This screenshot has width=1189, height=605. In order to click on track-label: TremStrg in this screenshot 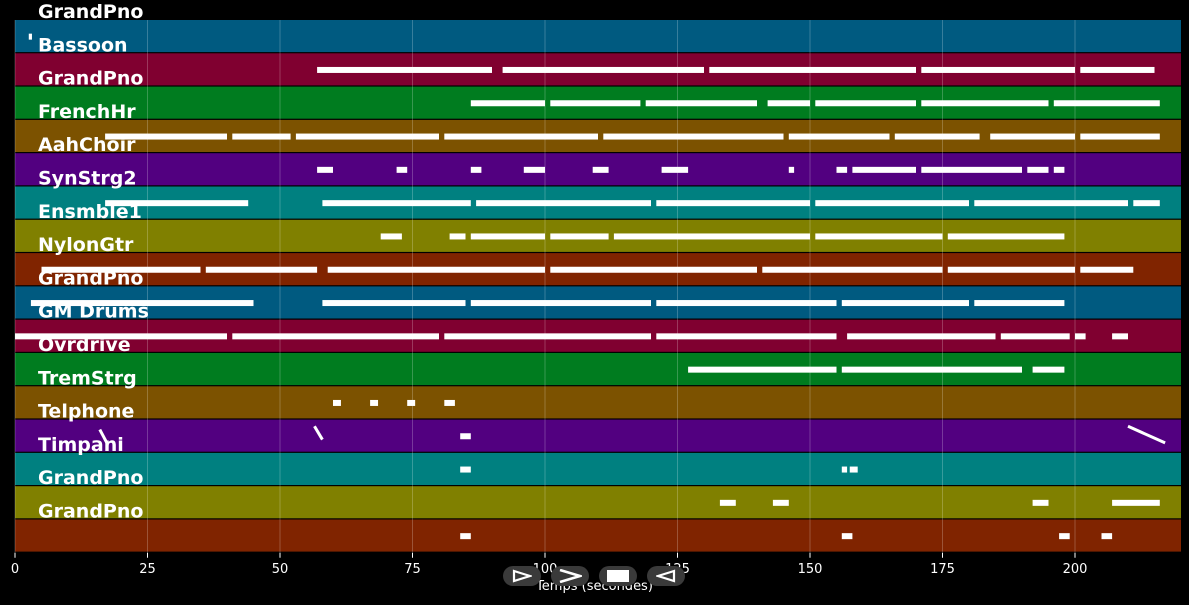, I will do `click(87, 378)`.